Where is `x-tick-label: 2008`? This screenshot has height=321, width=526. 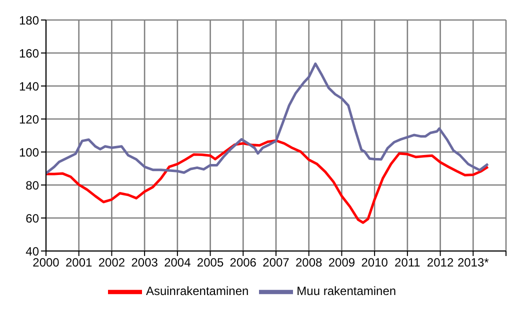 x-tick-label: 2008 is located at coordinates (309, 263).